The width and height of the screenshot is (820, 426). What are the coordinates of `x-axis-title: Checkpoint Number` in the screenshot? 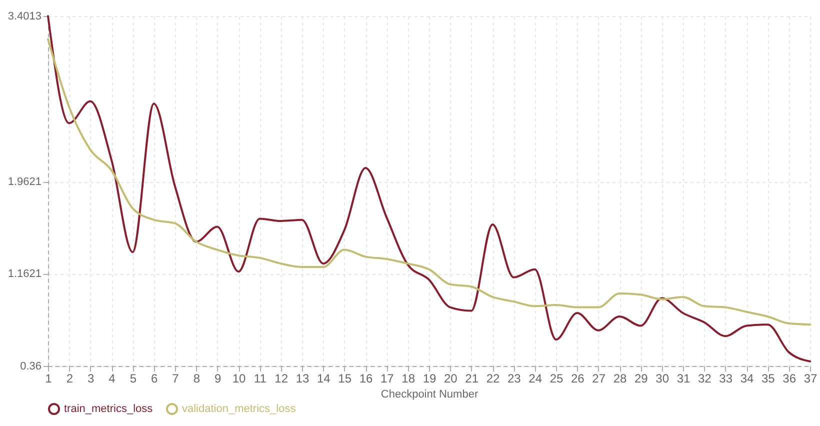 It's located at (429, 394).